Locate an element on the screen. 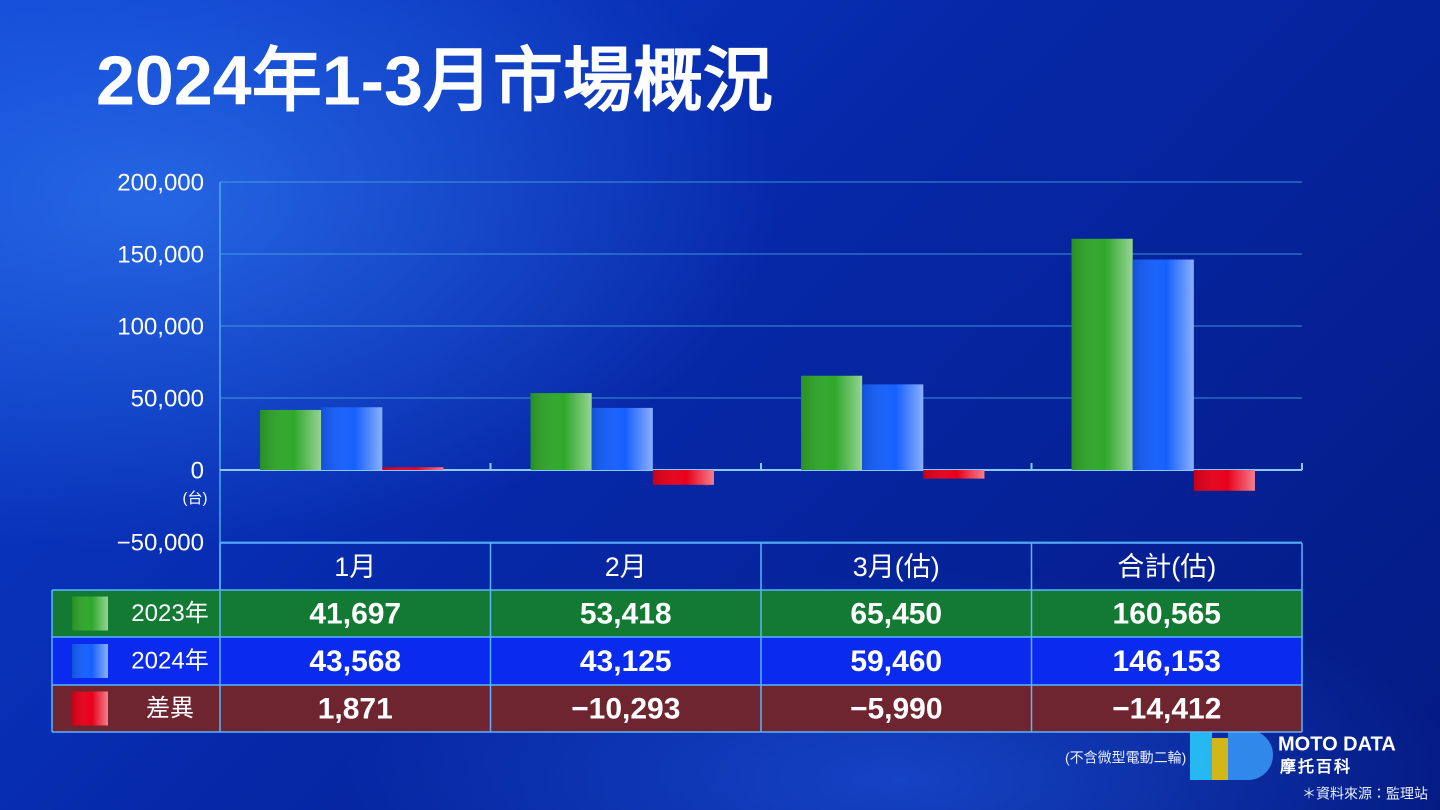 This screenshot has width=1440, height=810. data-label: 160,565 is located at coordinates (1167, 613).